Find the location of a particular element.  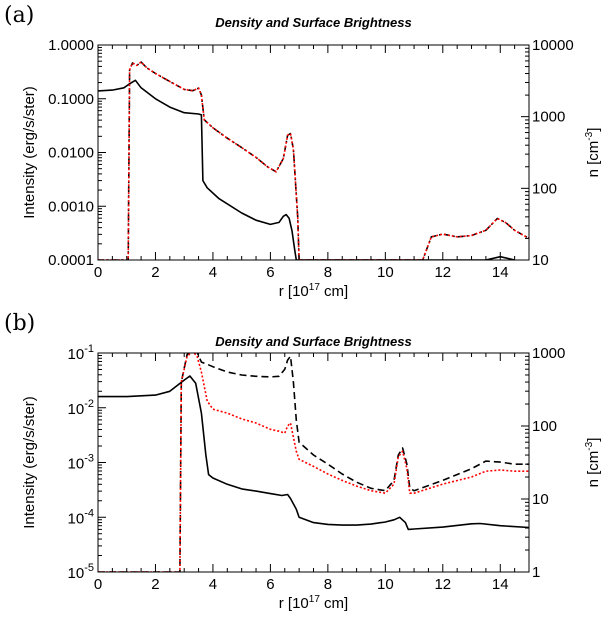

y2-tick-label: 1 is located at coordinates (536, 572).